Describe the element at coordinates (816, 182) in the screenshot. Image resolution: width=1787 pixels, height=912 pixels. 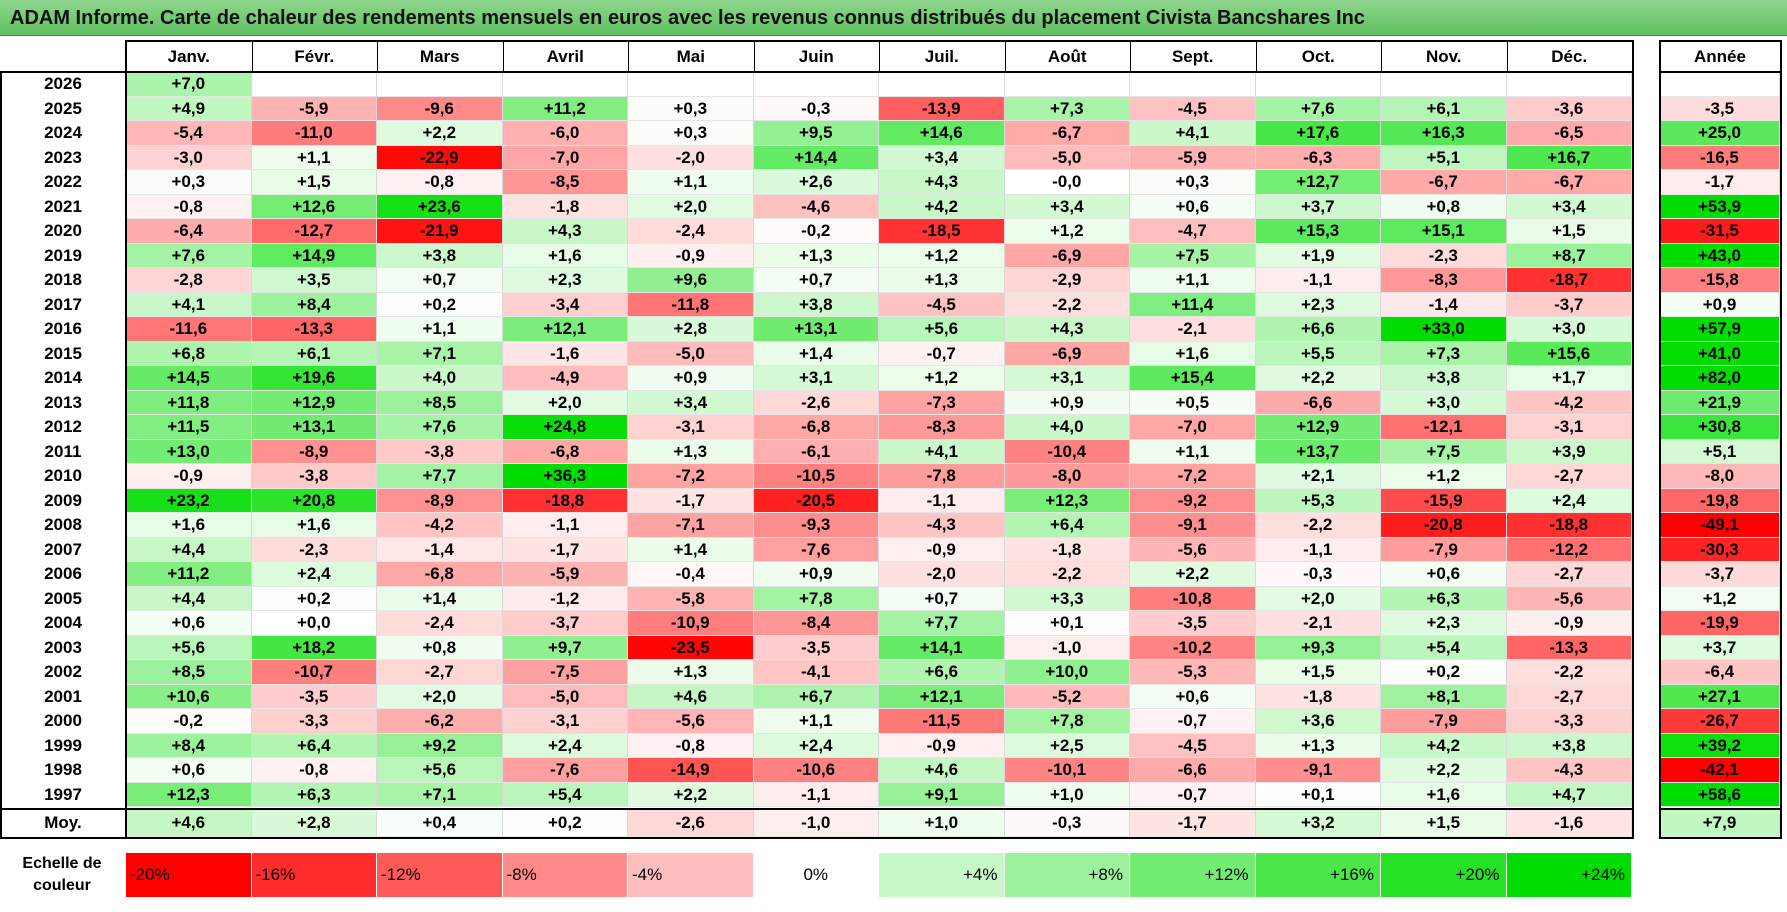
I see `heatmap-cell: +2,6` at that location.